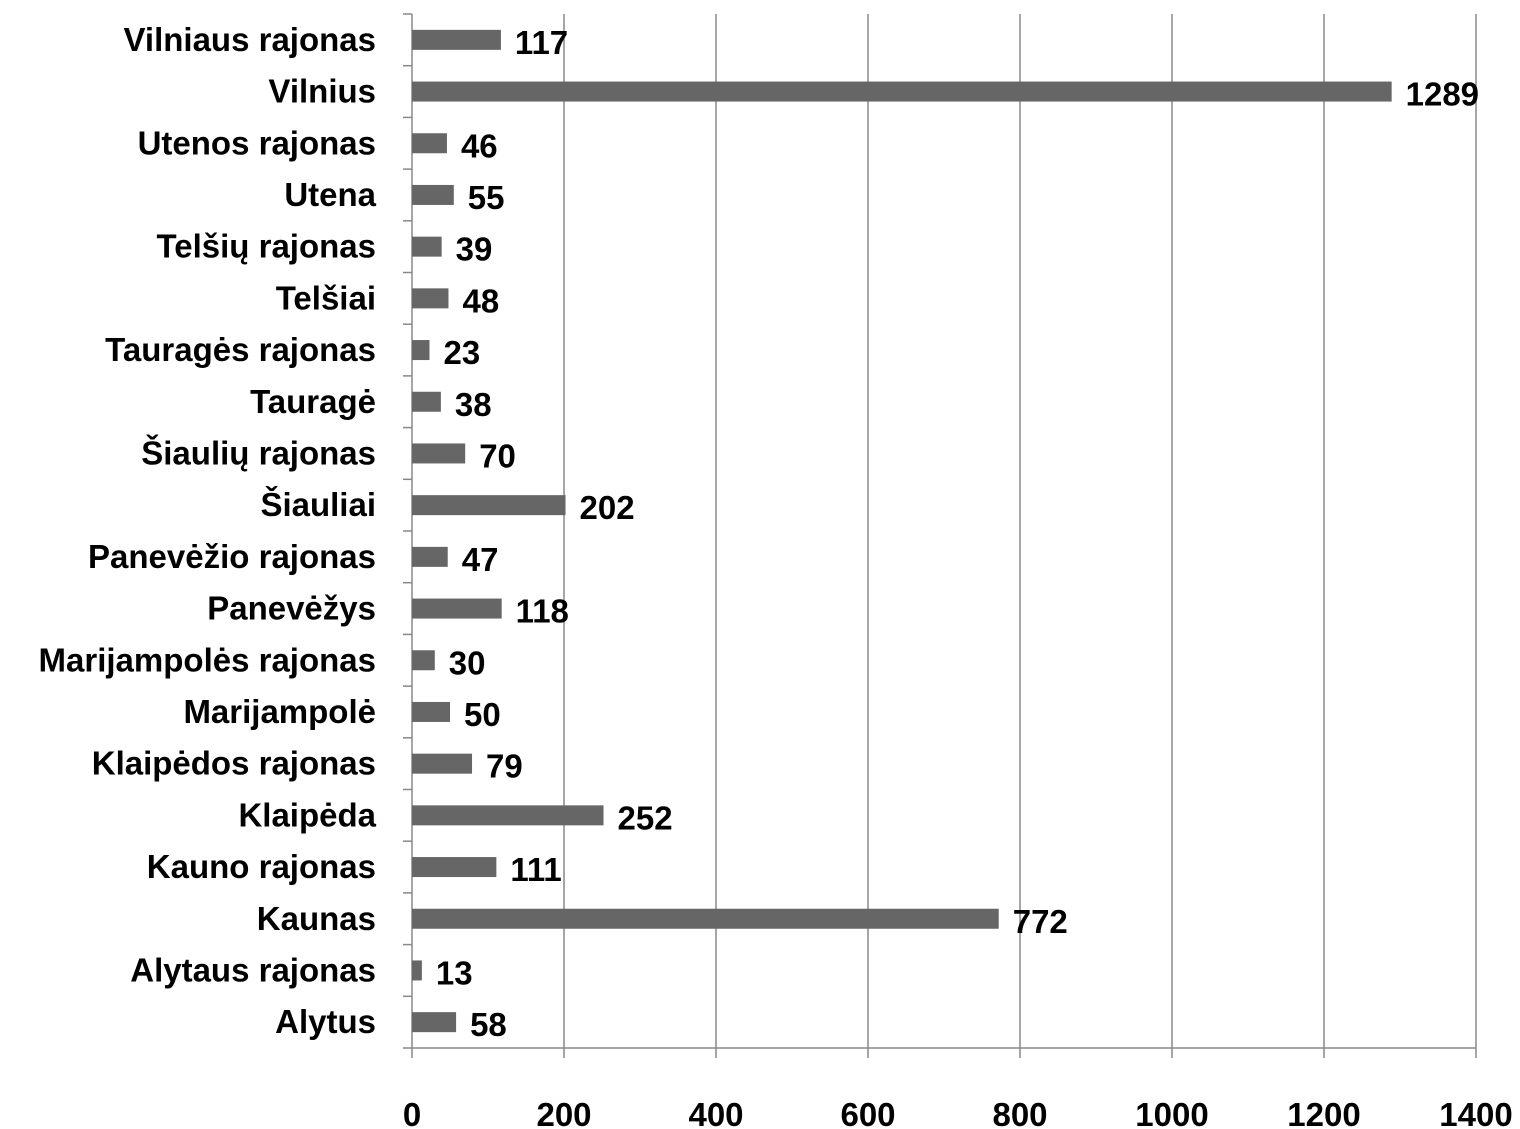  I want to click on category-label: Panevėžio rajonas, so click(232, 556).